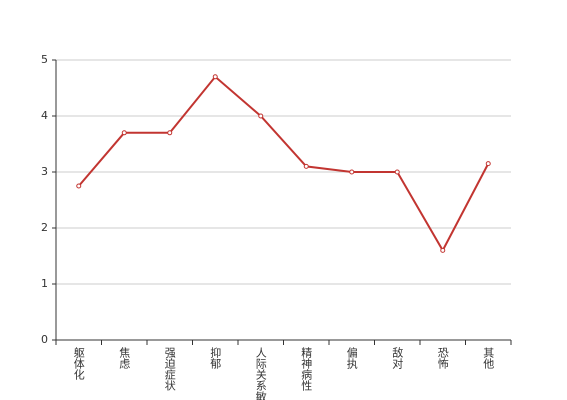  Describe the element at coordinates (169, 369) in the screenshot. I see `x-tick-label: 强迫症状` at that location.